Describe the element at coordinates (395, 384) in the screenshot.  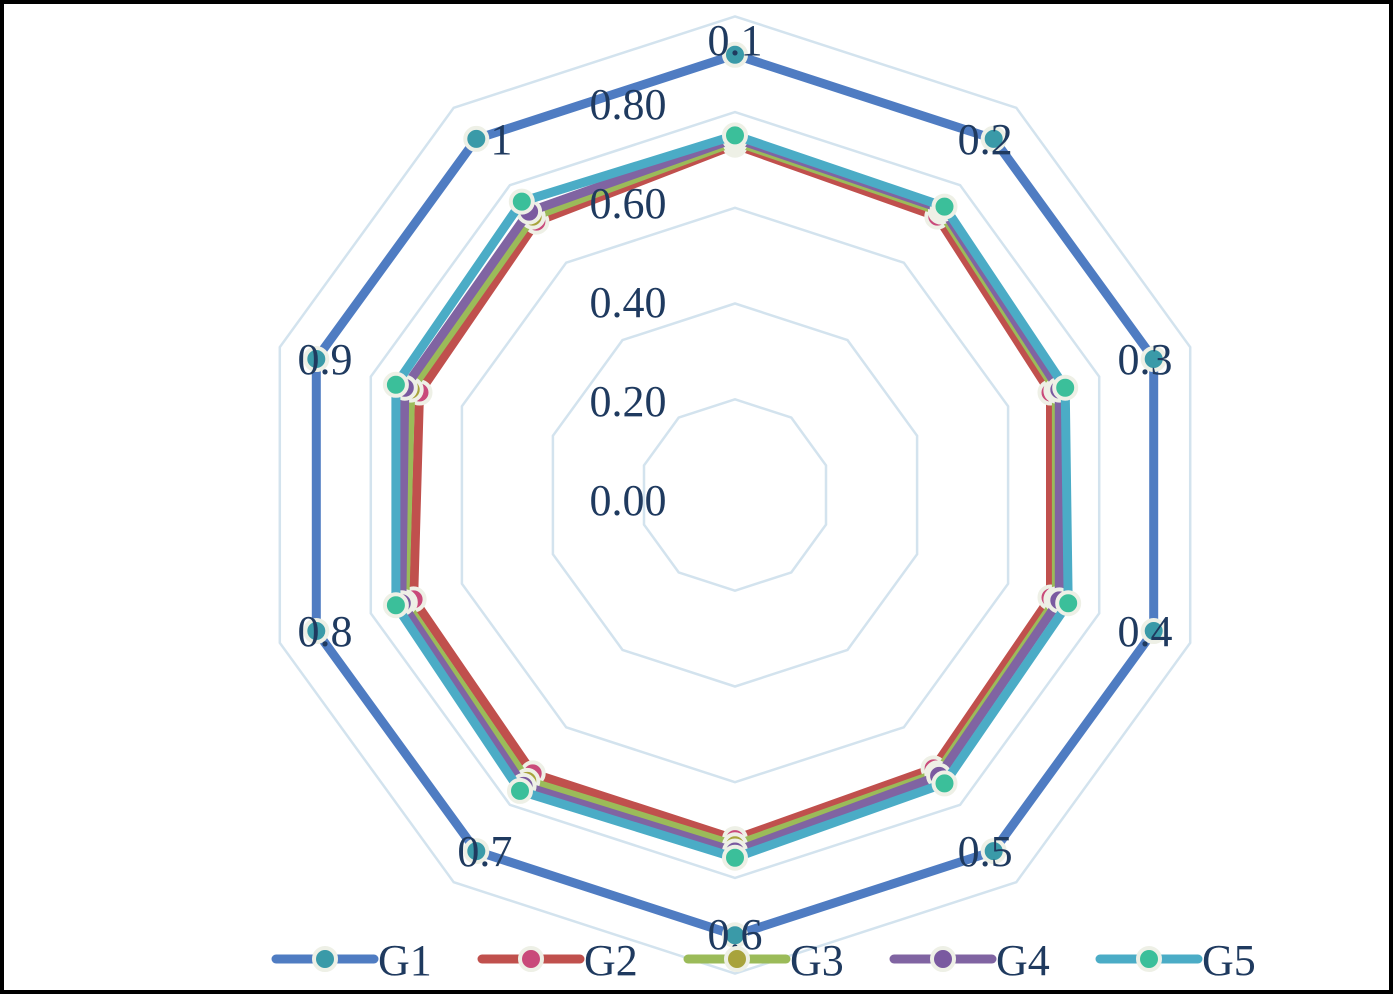
I see `point-G5-0.9` at that location.